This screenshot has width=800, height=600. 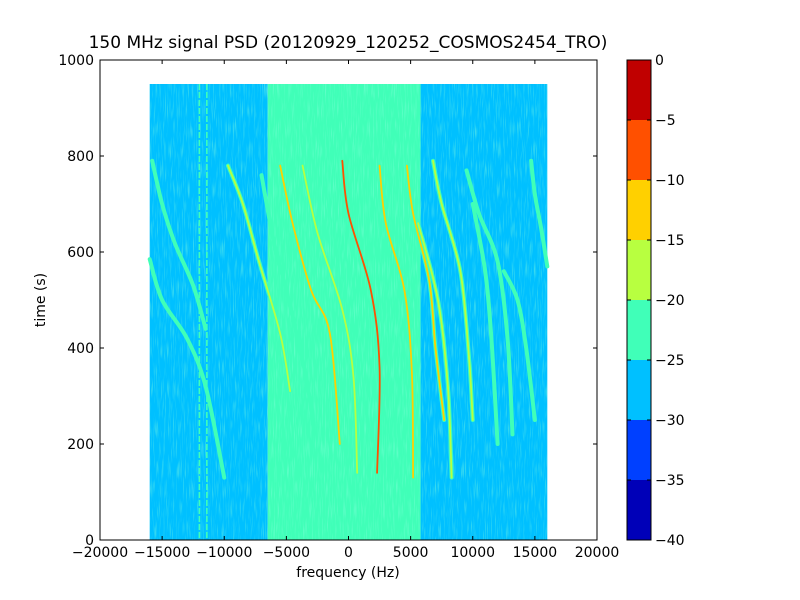 I want to click on x-tick-label: 15000, so click(x=535, y=553).